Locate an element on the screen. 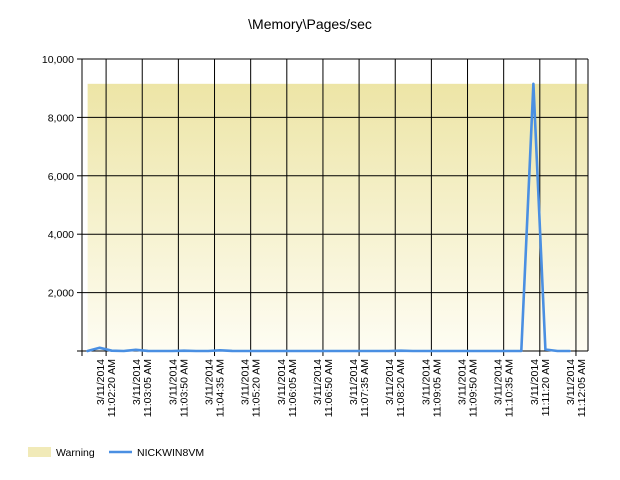  x-tick-label: 3/11/2014 11:12:05 AM is located at coordinates (576, 388).